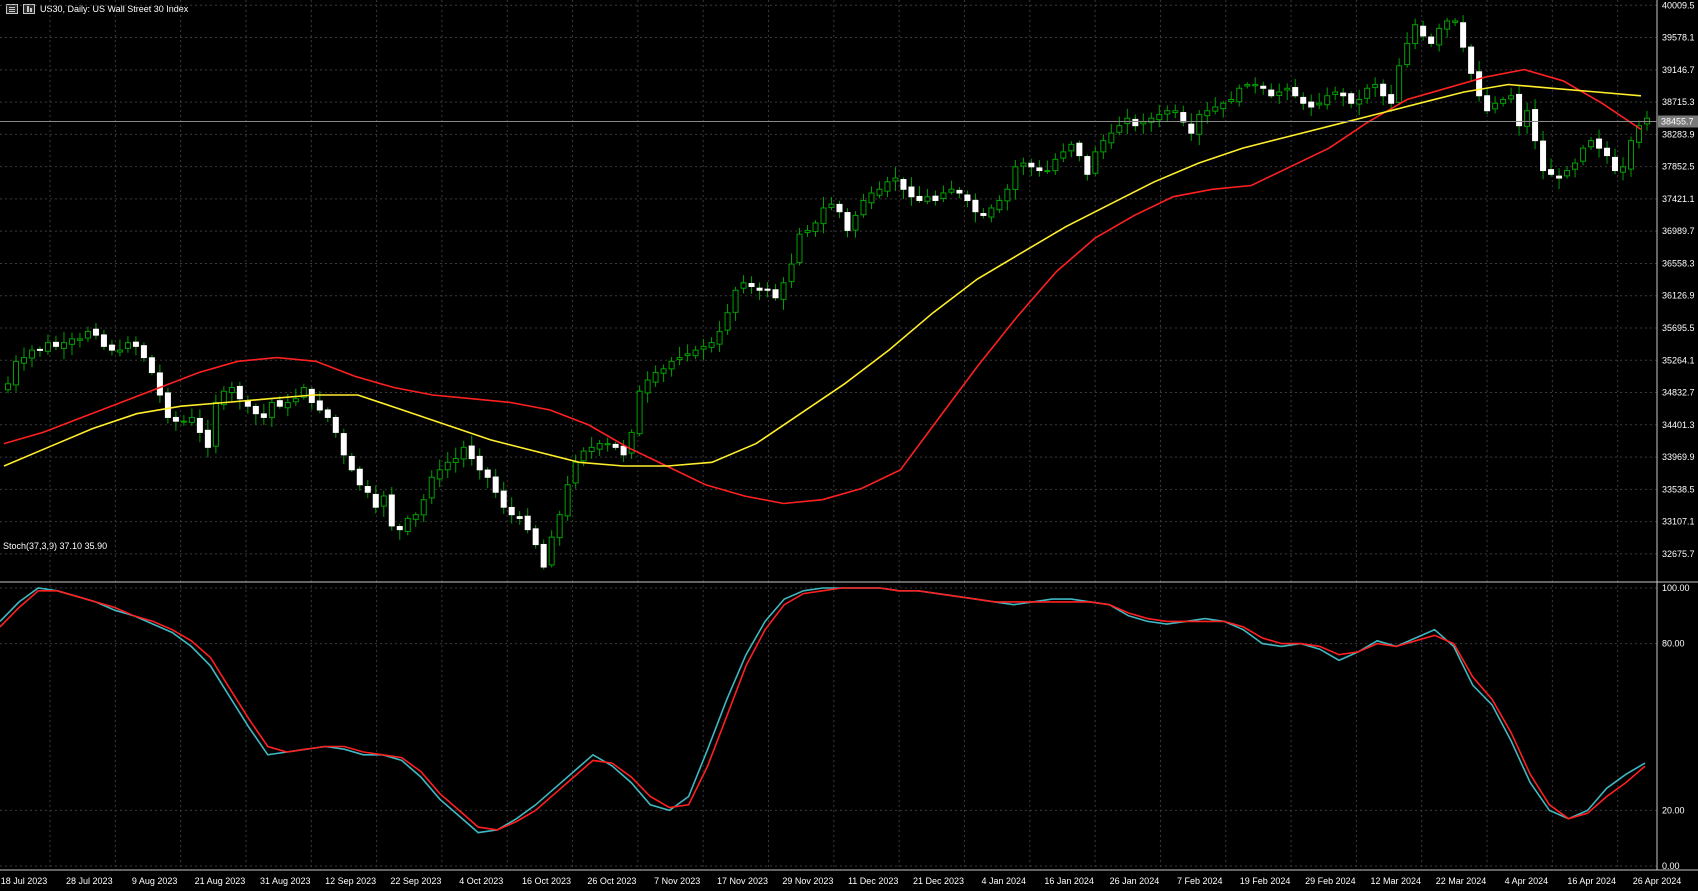 The width and height of the screenshot is (1698, 891). What do you see at coordinates (1678, 70) in the screenshot?
I see `price-tick-label: 39146.7` at bounding box center [1678, 70].